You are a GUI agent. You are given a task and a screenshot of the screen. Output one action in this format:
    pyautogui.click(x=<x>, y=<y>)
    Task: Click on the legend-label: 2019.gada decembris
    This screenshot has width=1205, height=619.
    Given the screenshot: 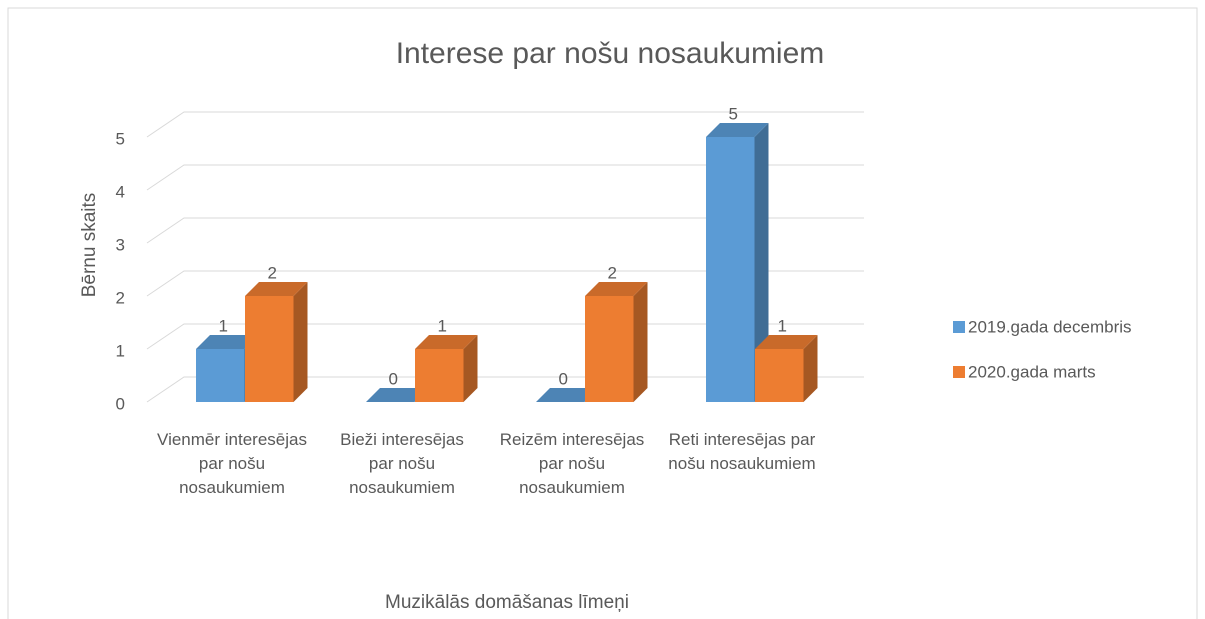 What is the action you would take?
    pyautogui.click(x=1050, y=326)
    